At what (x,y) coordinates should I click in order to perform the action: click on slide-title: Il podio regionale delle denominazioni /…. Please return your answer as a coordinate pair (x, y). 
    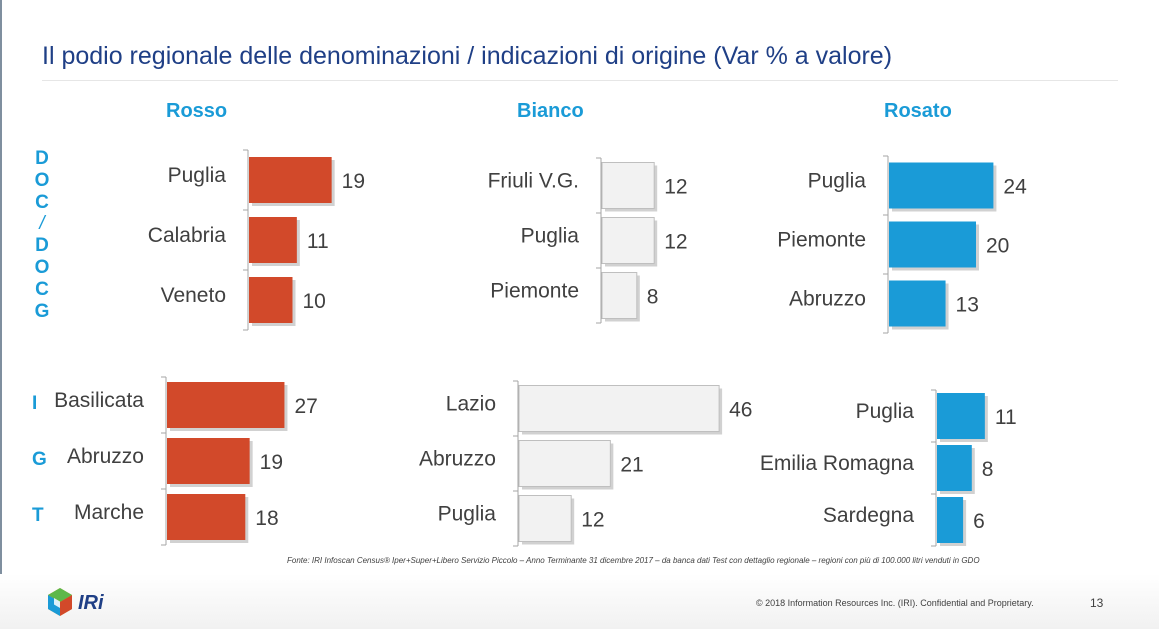
    Looking at the image, I should click on (467, 56).